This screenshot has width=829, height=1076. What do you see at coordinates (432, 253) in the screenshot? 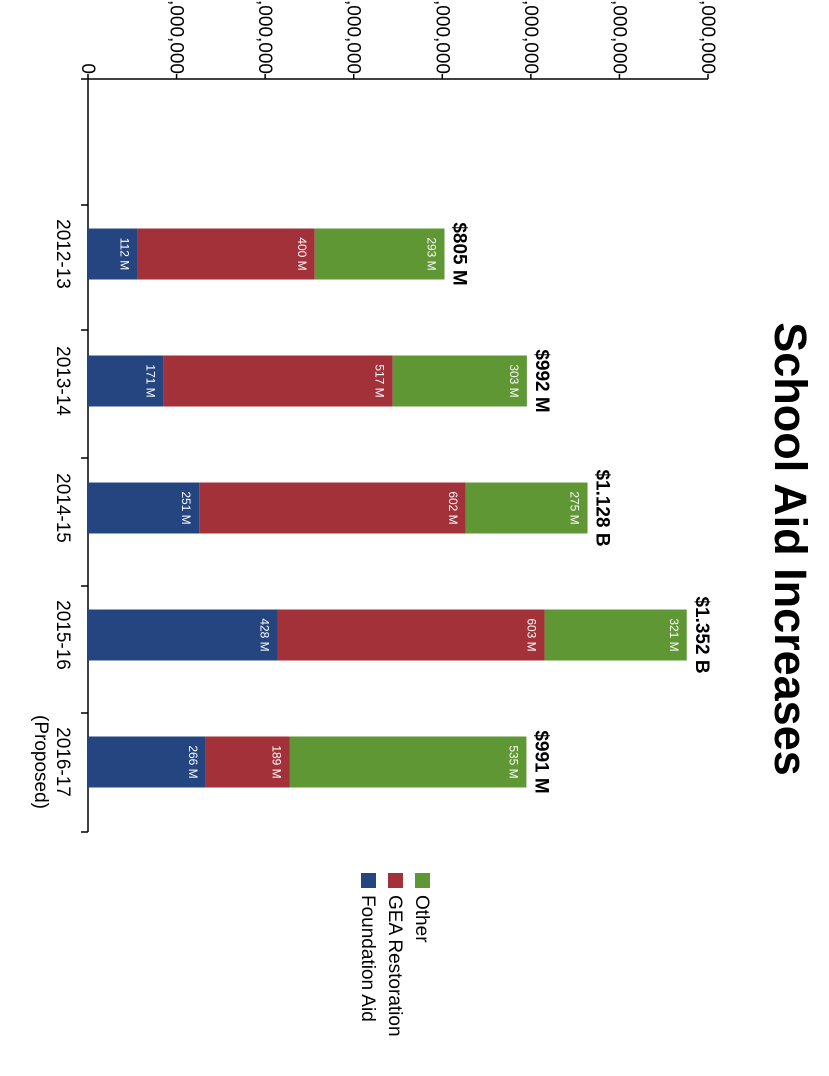
I see `bar-segment-label: 293 M` at bounding box center [432, 253].